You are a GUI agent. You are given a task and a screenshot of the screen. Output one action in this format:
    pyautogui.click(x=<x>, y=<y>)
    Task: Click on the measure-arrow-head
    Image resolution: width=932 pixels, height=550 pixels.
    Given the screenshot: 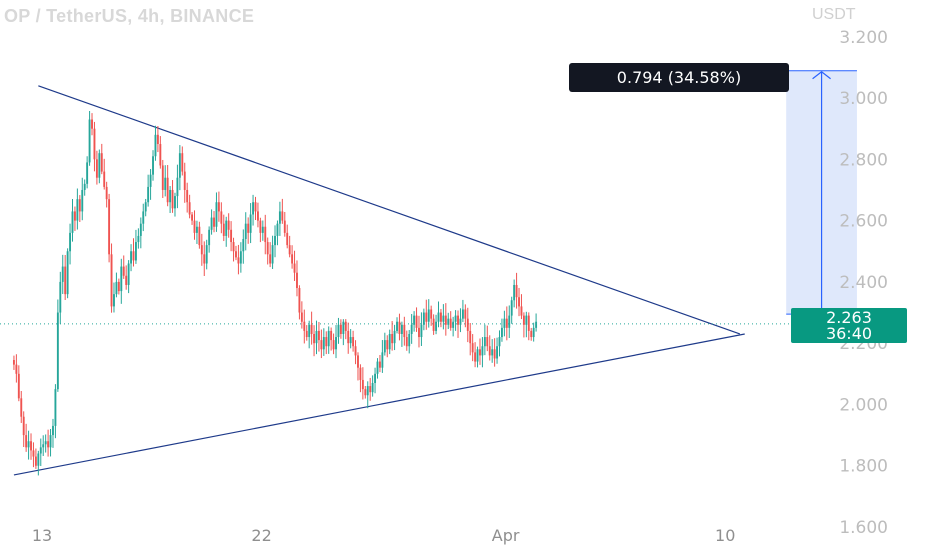 What is the action you would take?
    pyautogui.click(x=821, y=75)
    